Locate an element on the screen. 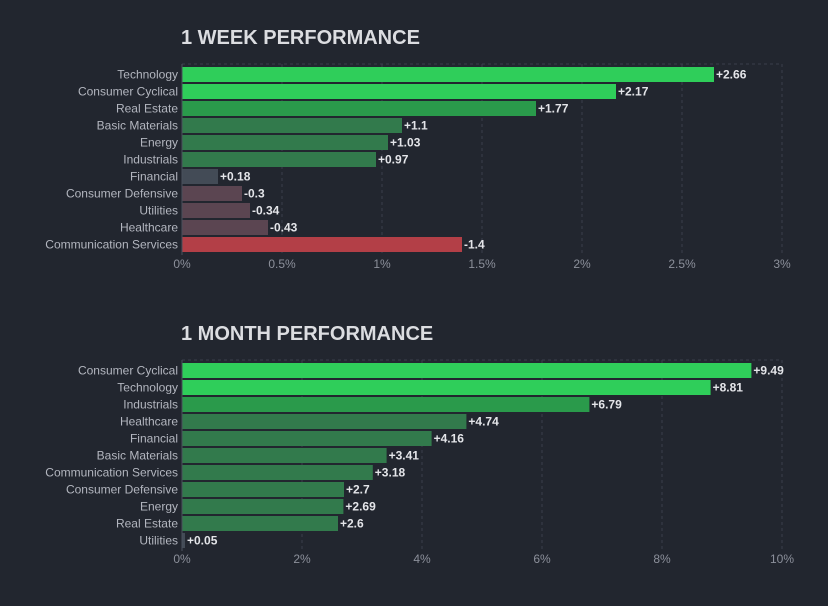 The height and width of the screenshot is (606, 828). week-value-label: +0.18 is located at coordinates (235, 177).